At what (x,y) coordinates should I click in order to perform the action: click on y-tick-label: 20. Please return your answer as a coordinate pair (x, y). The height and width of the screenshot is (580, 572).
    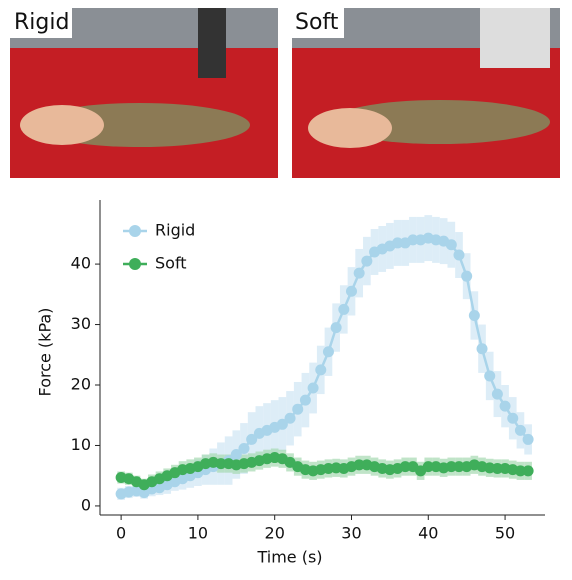
    Looking at the image, I should click on (81, 384).